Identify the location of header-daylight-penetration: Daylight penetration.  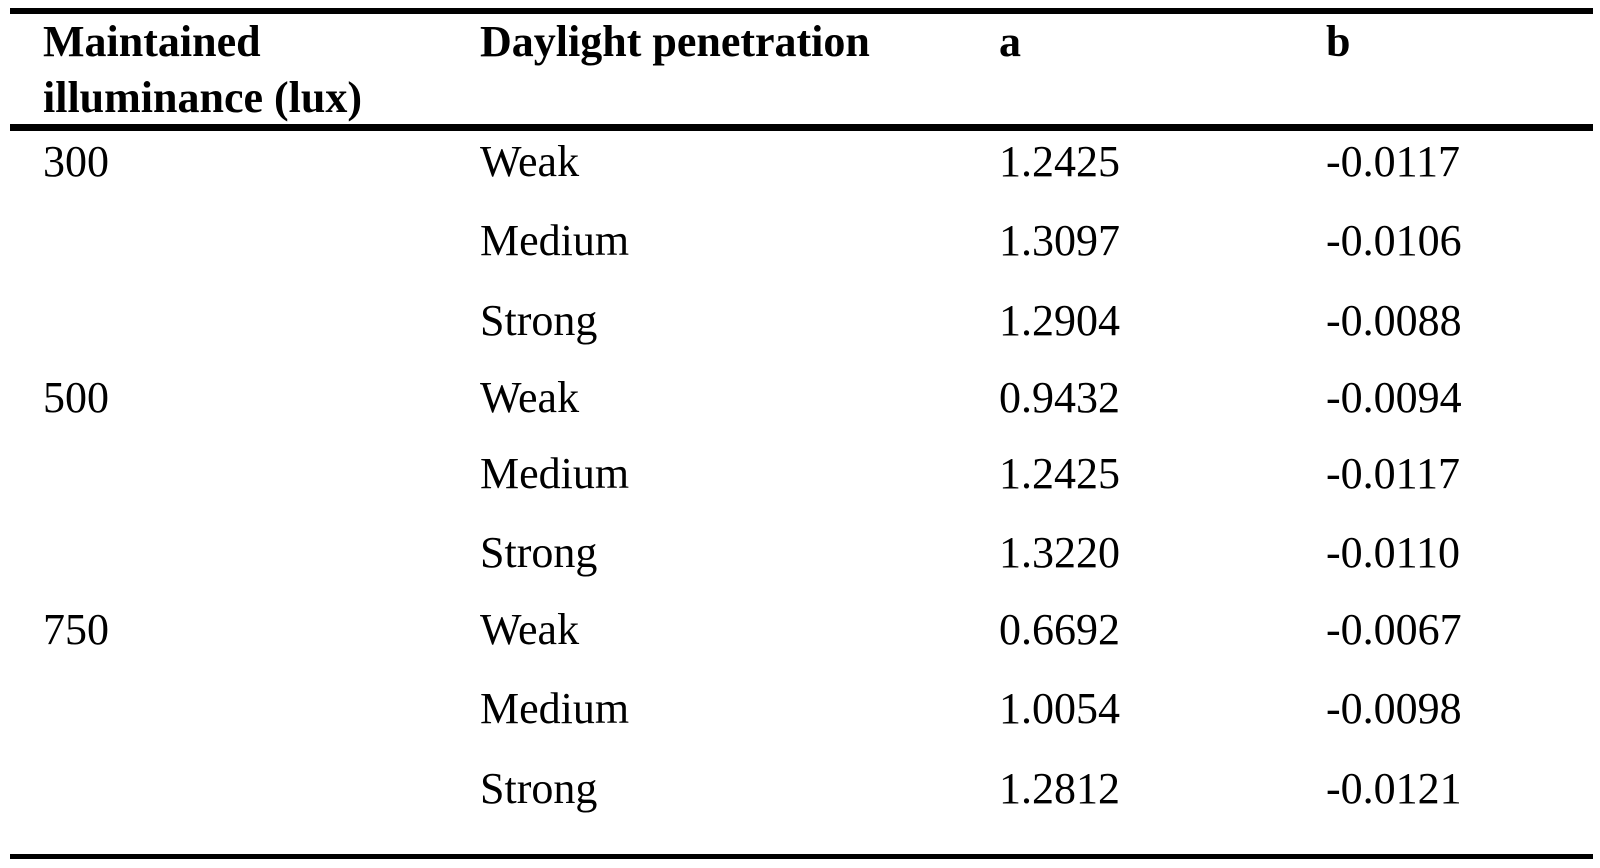
(675, 41).